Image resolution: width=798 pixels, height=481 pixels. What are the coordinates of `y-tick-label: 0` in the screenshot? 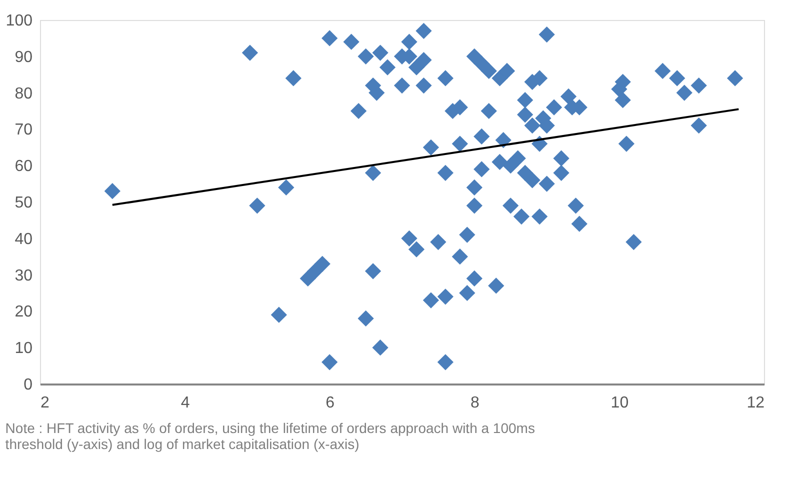 It's located at (28, 385).